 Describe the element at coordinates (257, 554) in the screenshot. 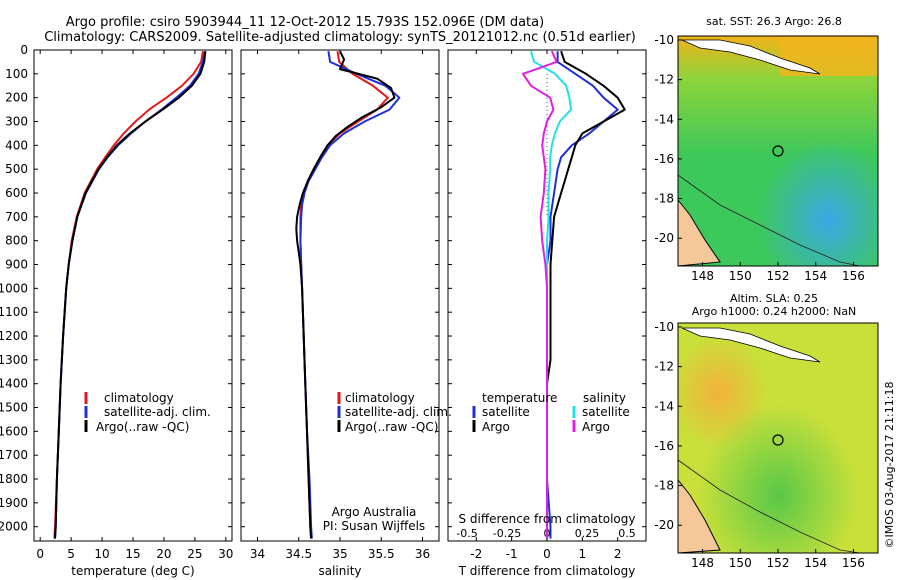

I see `x-tick-label: 34` at that location.